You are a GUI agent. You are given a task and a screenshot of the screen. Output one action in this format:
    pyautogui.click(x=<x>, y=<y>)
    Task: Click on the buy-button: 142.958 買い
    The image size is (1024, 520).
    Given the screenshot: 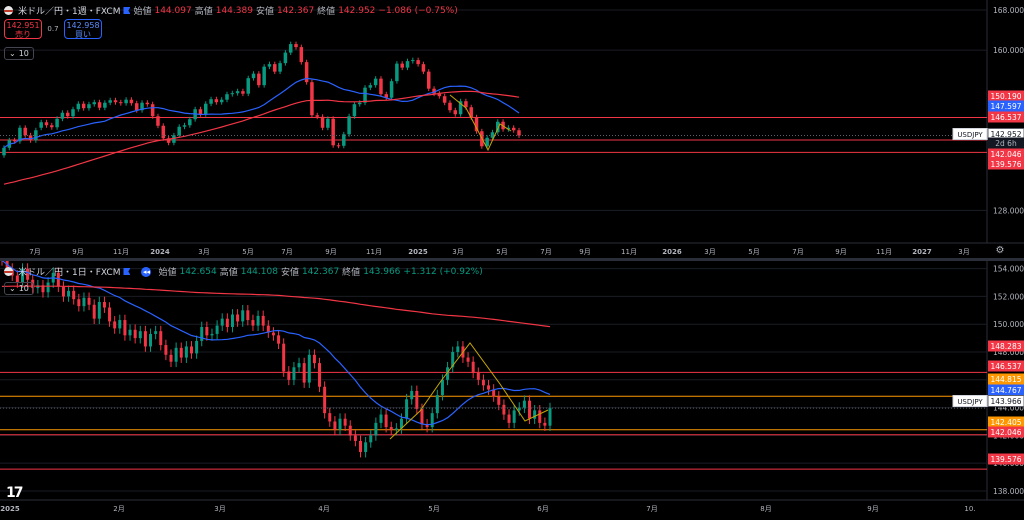 What is the action you would take?
    pyautogui.click(x=83, y=29)
    